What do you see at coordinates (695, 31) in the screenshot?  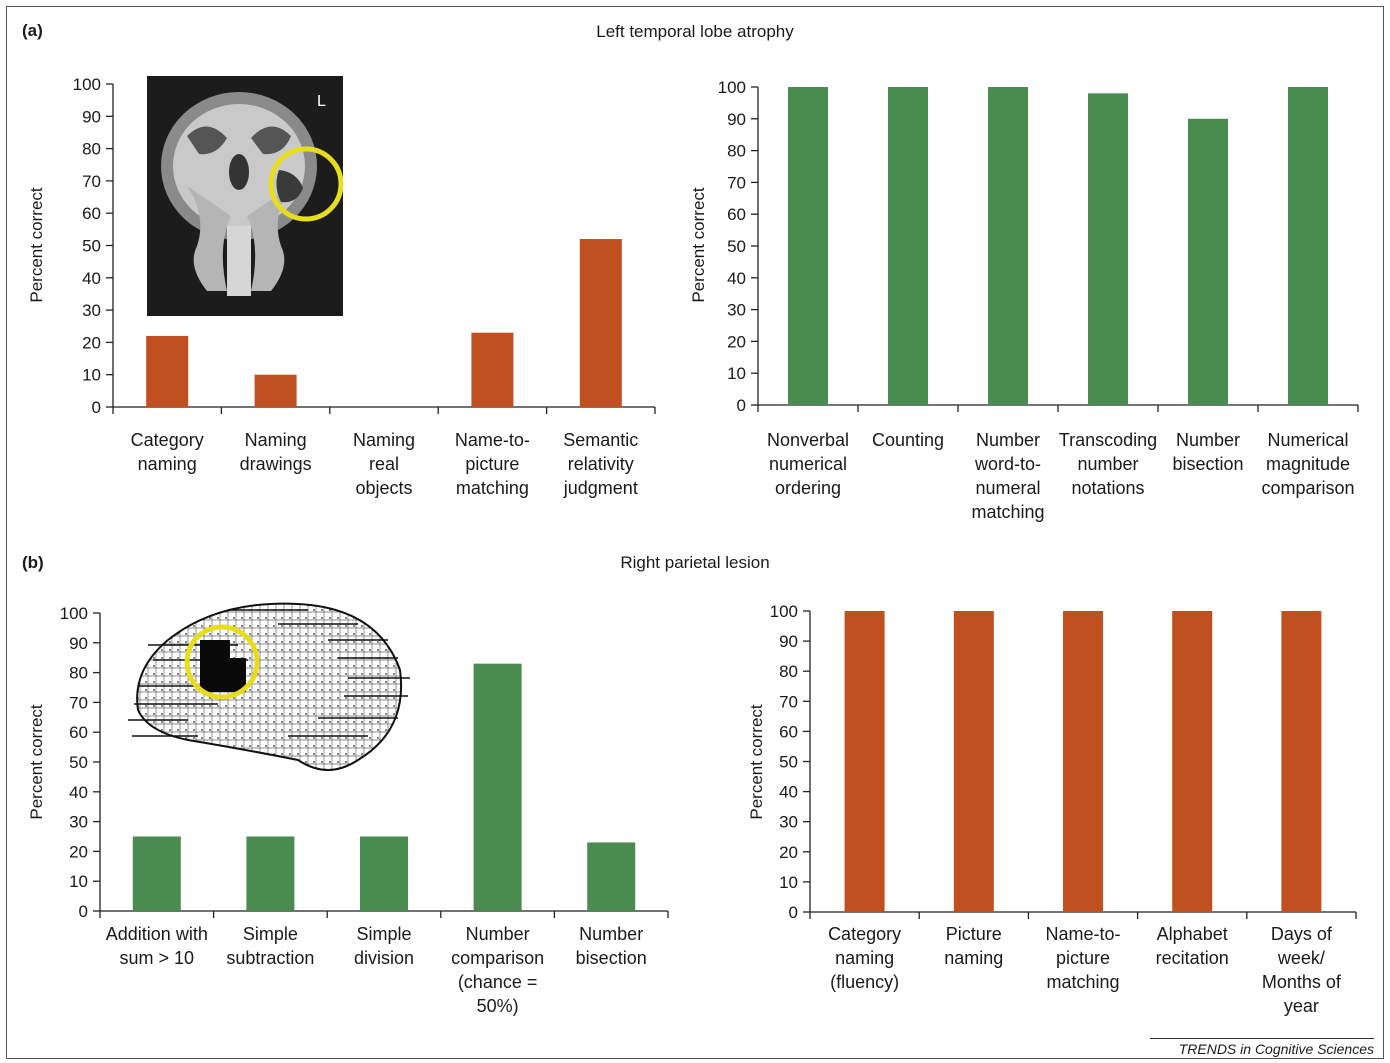 I see `panel-a-title: Left temporal lobe atrophy` at bounding box center [695, 31].